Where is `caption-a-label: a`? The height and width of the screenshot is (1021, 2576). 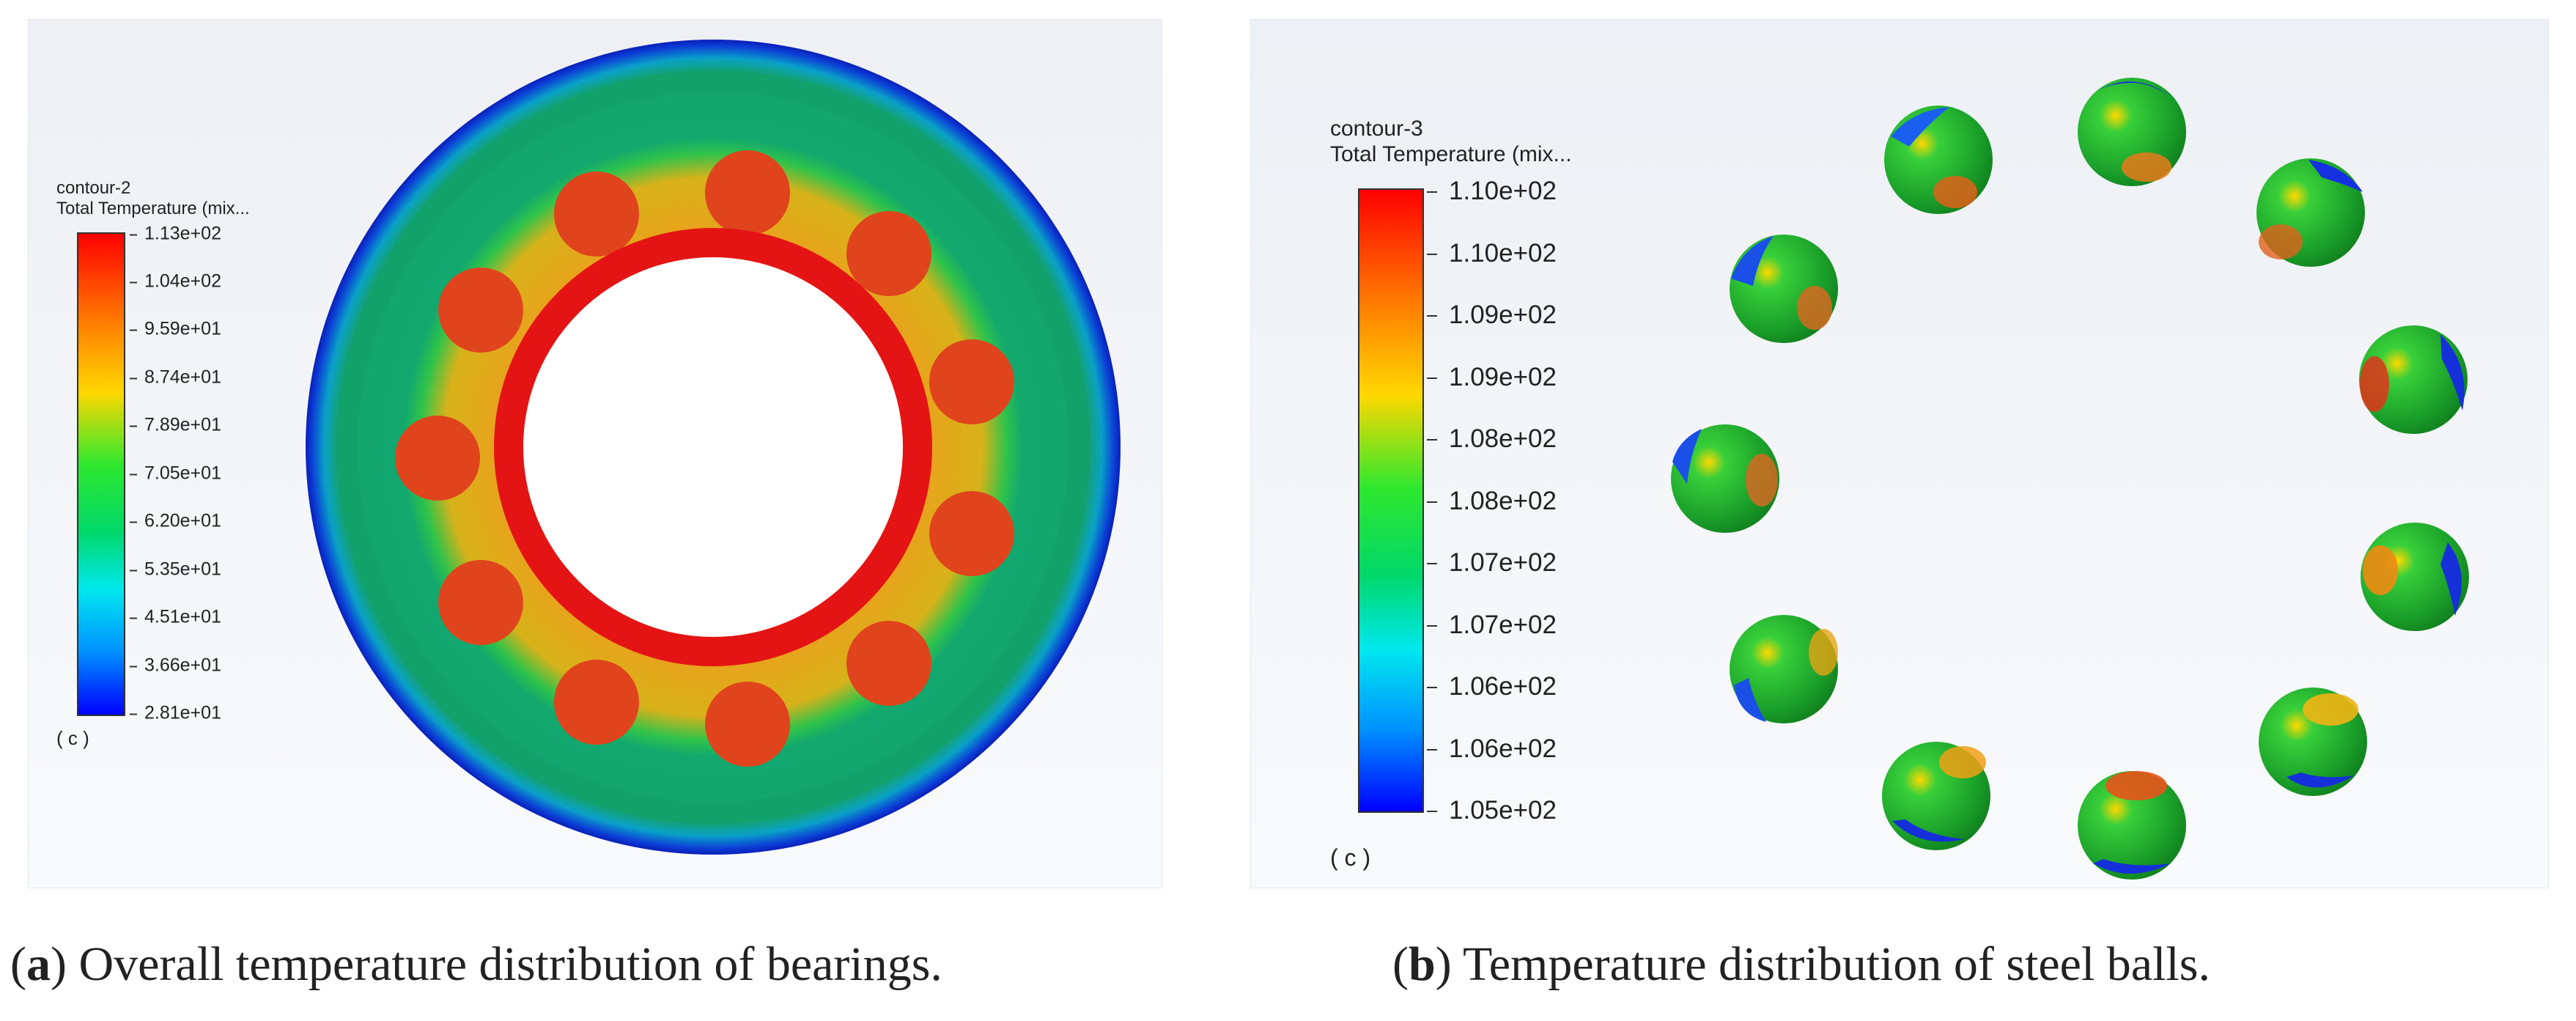 caption-a-label: a is located at coordinates (38, 964).